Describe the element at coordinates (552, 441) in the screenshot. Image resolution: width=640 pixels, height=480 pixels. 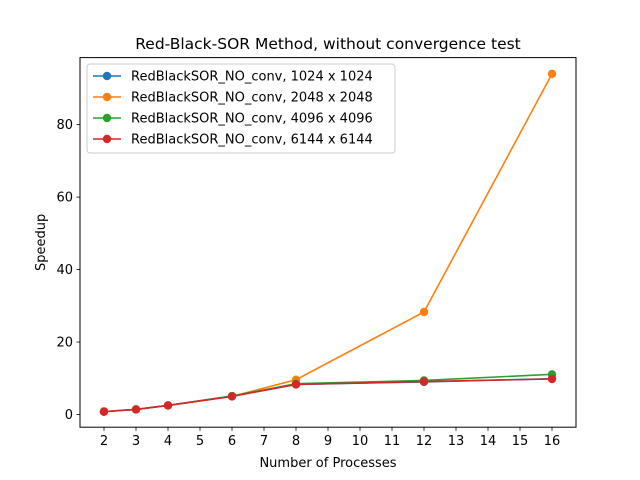
I see `x-tick-label: 16` at that location.